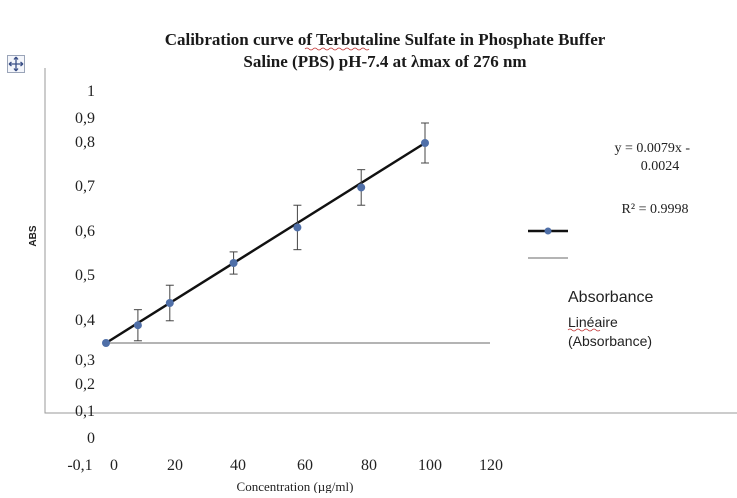 The image size is (737, 498). Describe the element at coordinates (295, 486) in the screenshot. I see `x-axis-label: Concentration (µg/ml)` at that location.